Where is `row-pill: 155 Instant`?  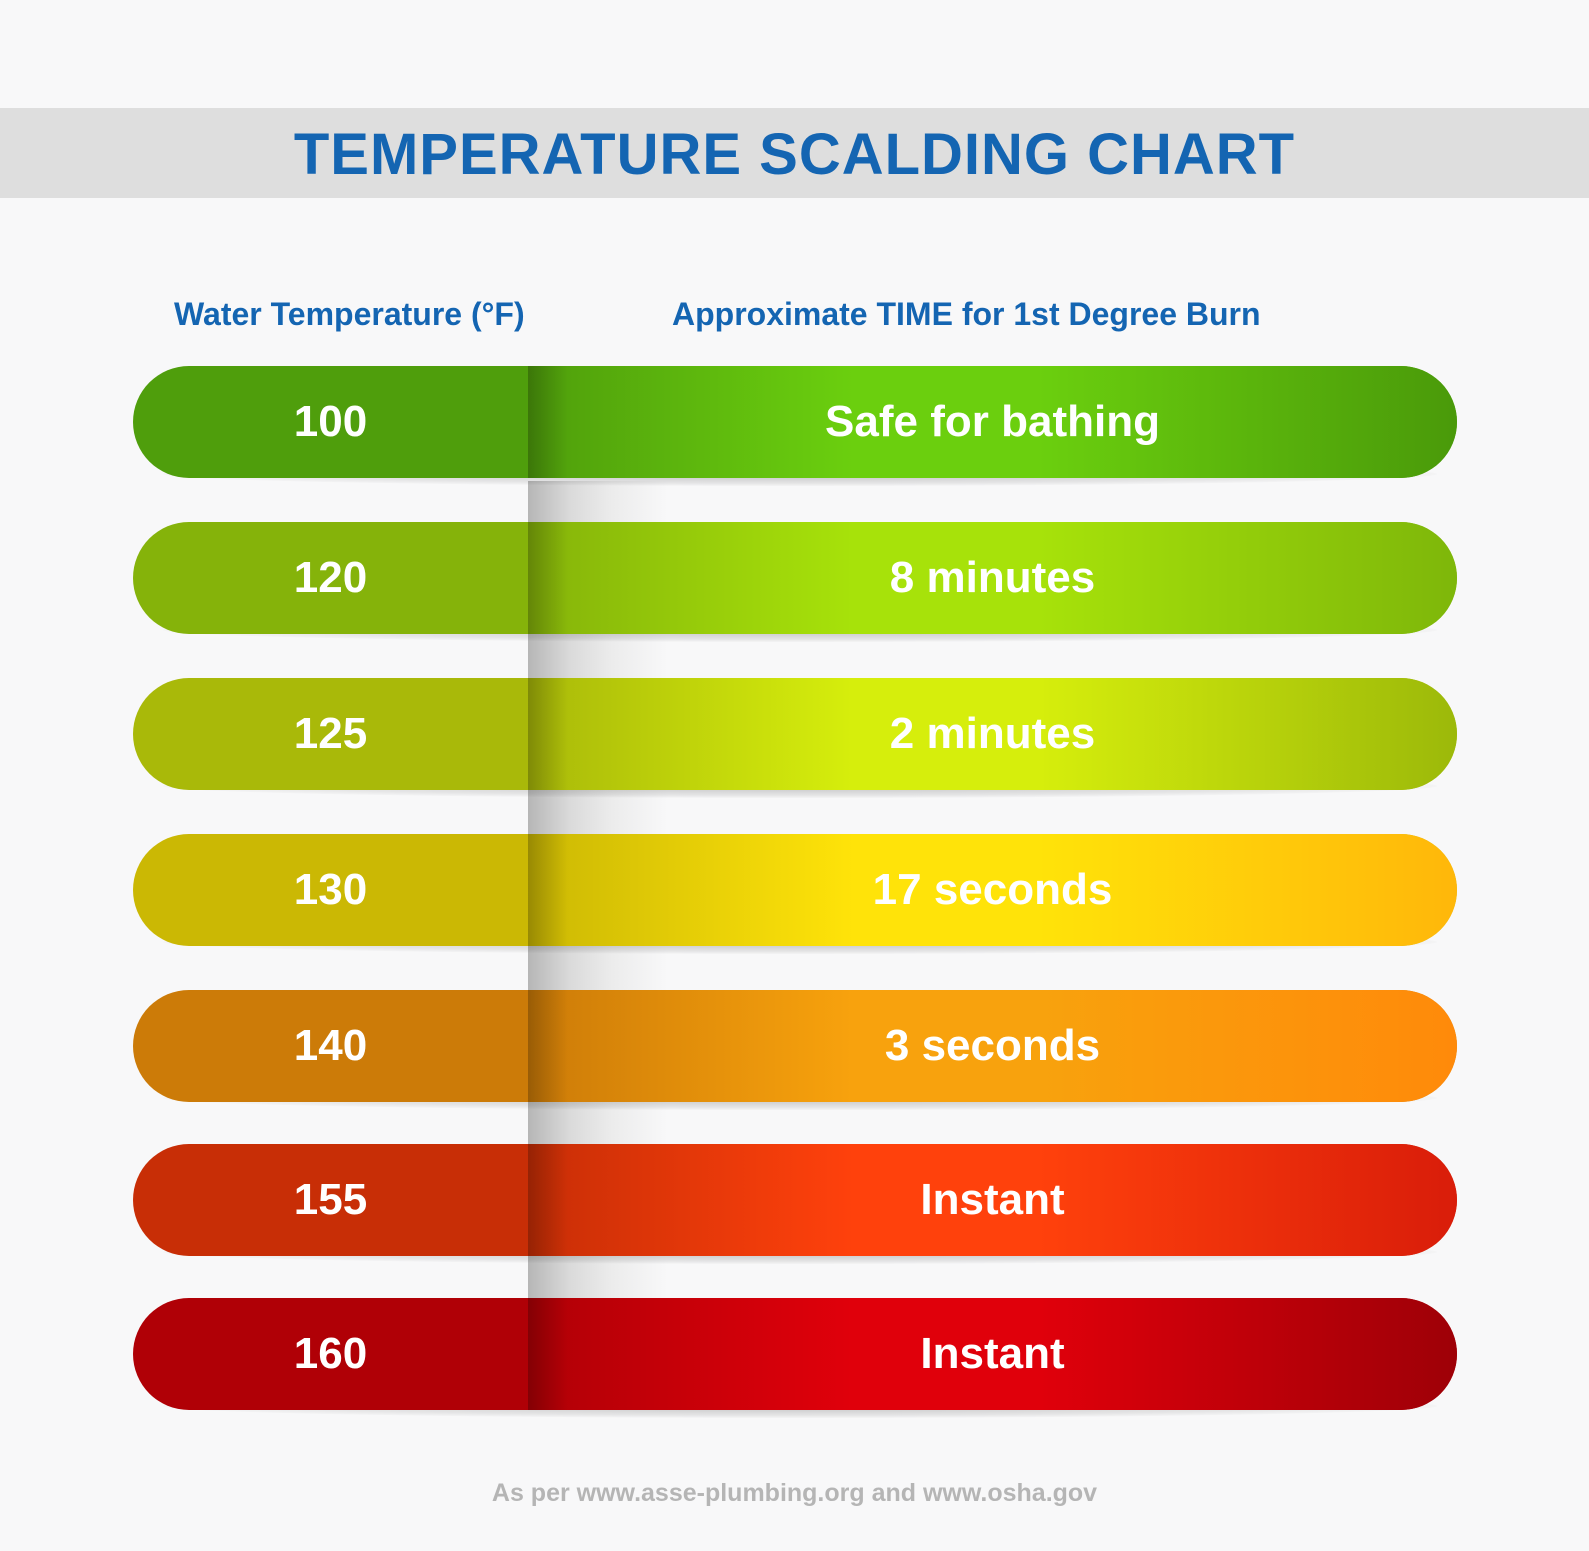 row-pill: 155 Instant is located at coordinates (795, 1200).